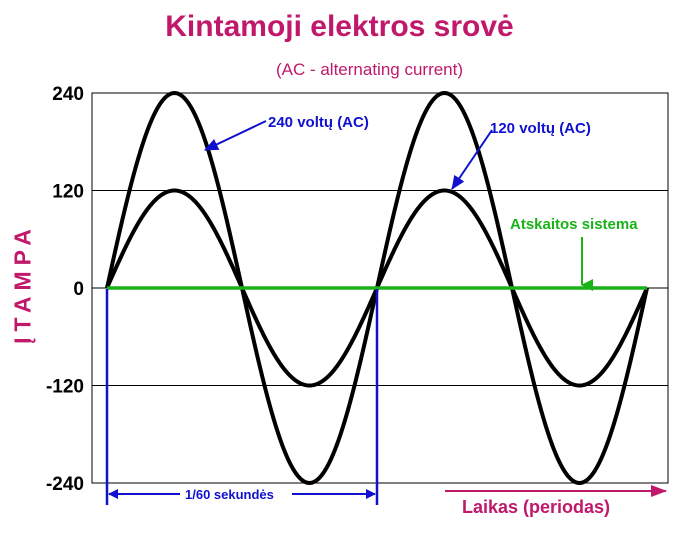 Image resolution: width=679 pixels, height=536 pixels. What do you see at coordinates (65, 484) in the screenshot?
I see `y-tick-label: -240` at bounding box center [65, 484].